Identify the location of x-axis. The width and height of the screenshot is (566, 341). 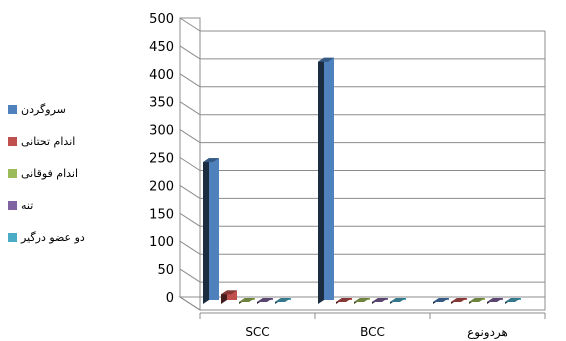
(372, 315).